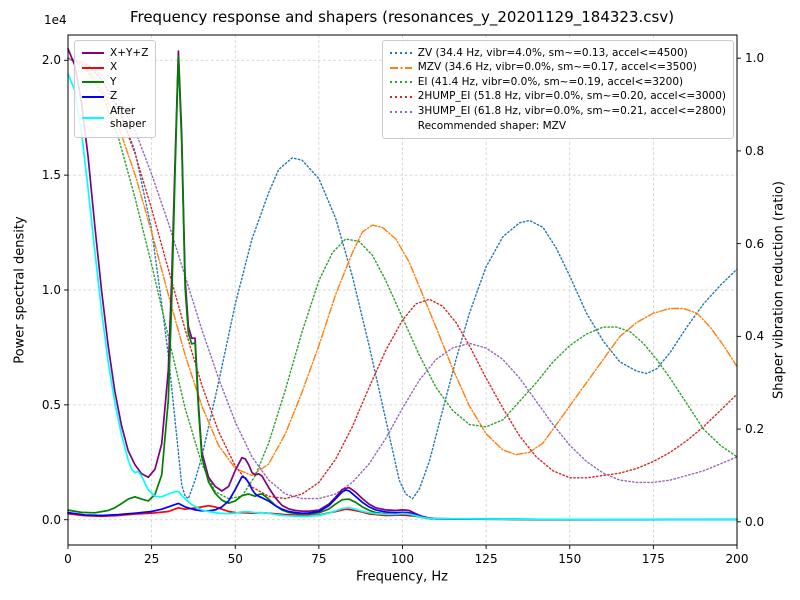  What do you see at coordinates (235, 559) in the screenshot?
I see `x-tick-label: 50` at bounding box center [235, 559].